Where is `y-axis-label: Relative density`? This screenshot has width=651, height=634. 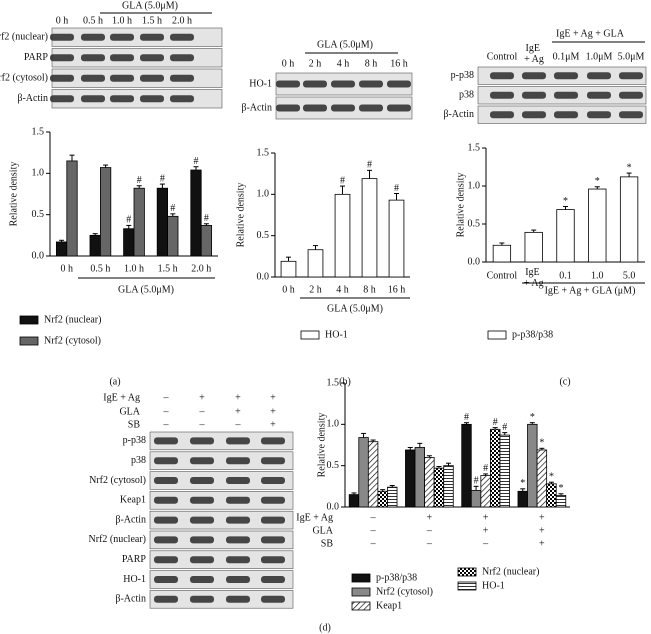
y-axis-label: Relative density is located at coordinates (13, 194).